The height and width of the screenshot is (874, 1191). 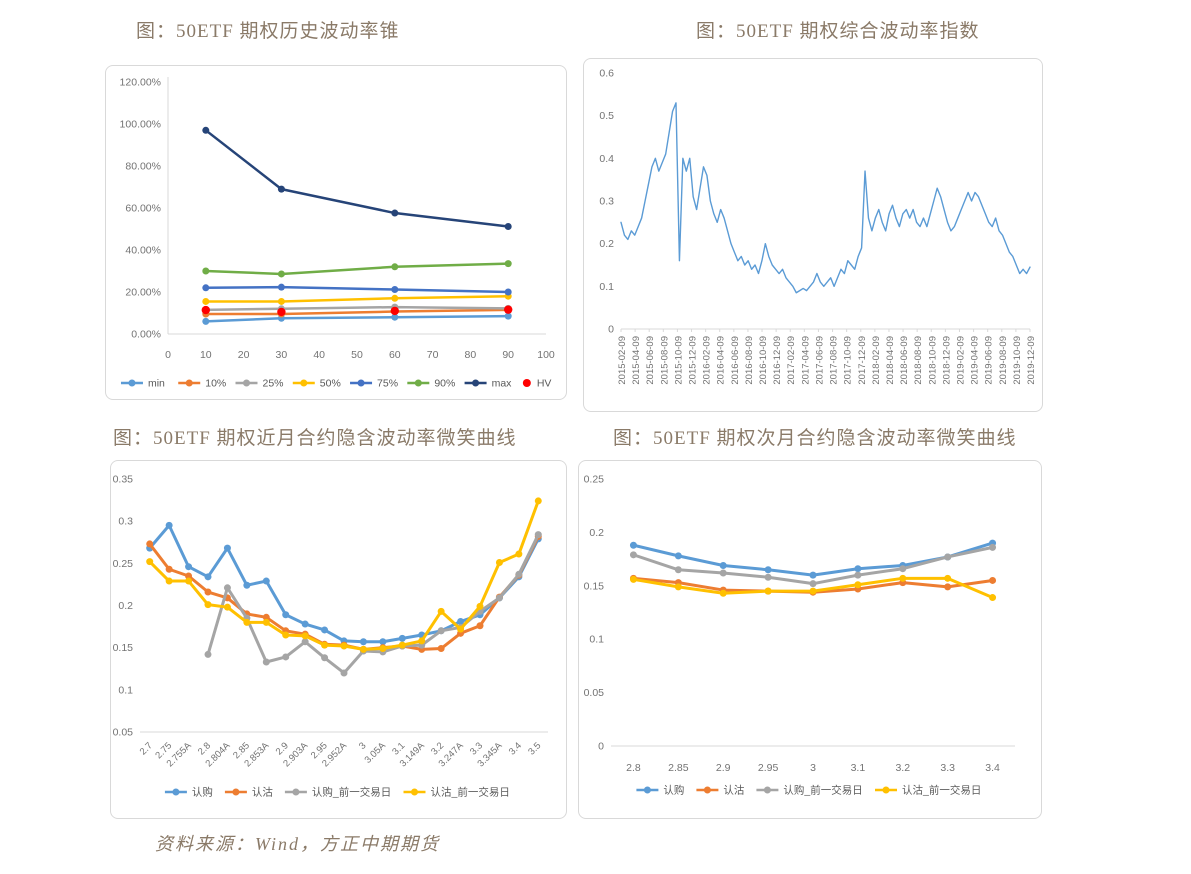 What do you see at coordinates (315, 438) in the screenshot?
I see `figure-caption-near-month-smile: 图：50ETF 期权近月合约隐含波动率微笑曲线` at bounding box center [315, 438].